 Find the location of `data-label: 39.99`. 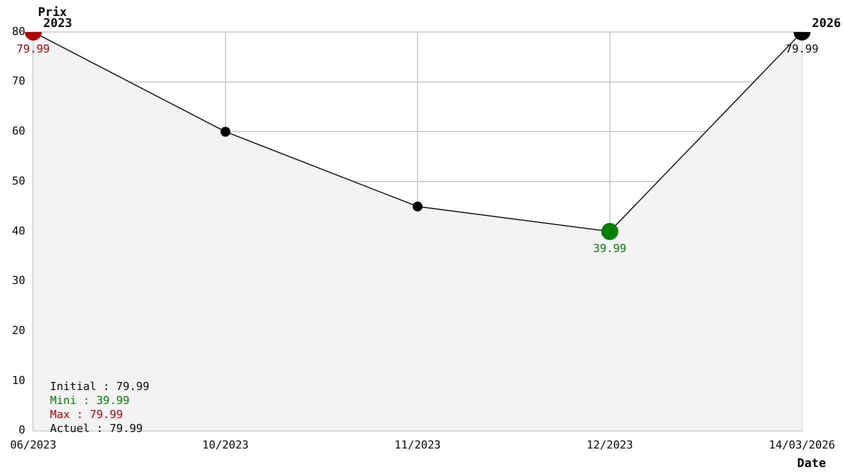

data-label: 39.99 is located at coordinates (609, 248).